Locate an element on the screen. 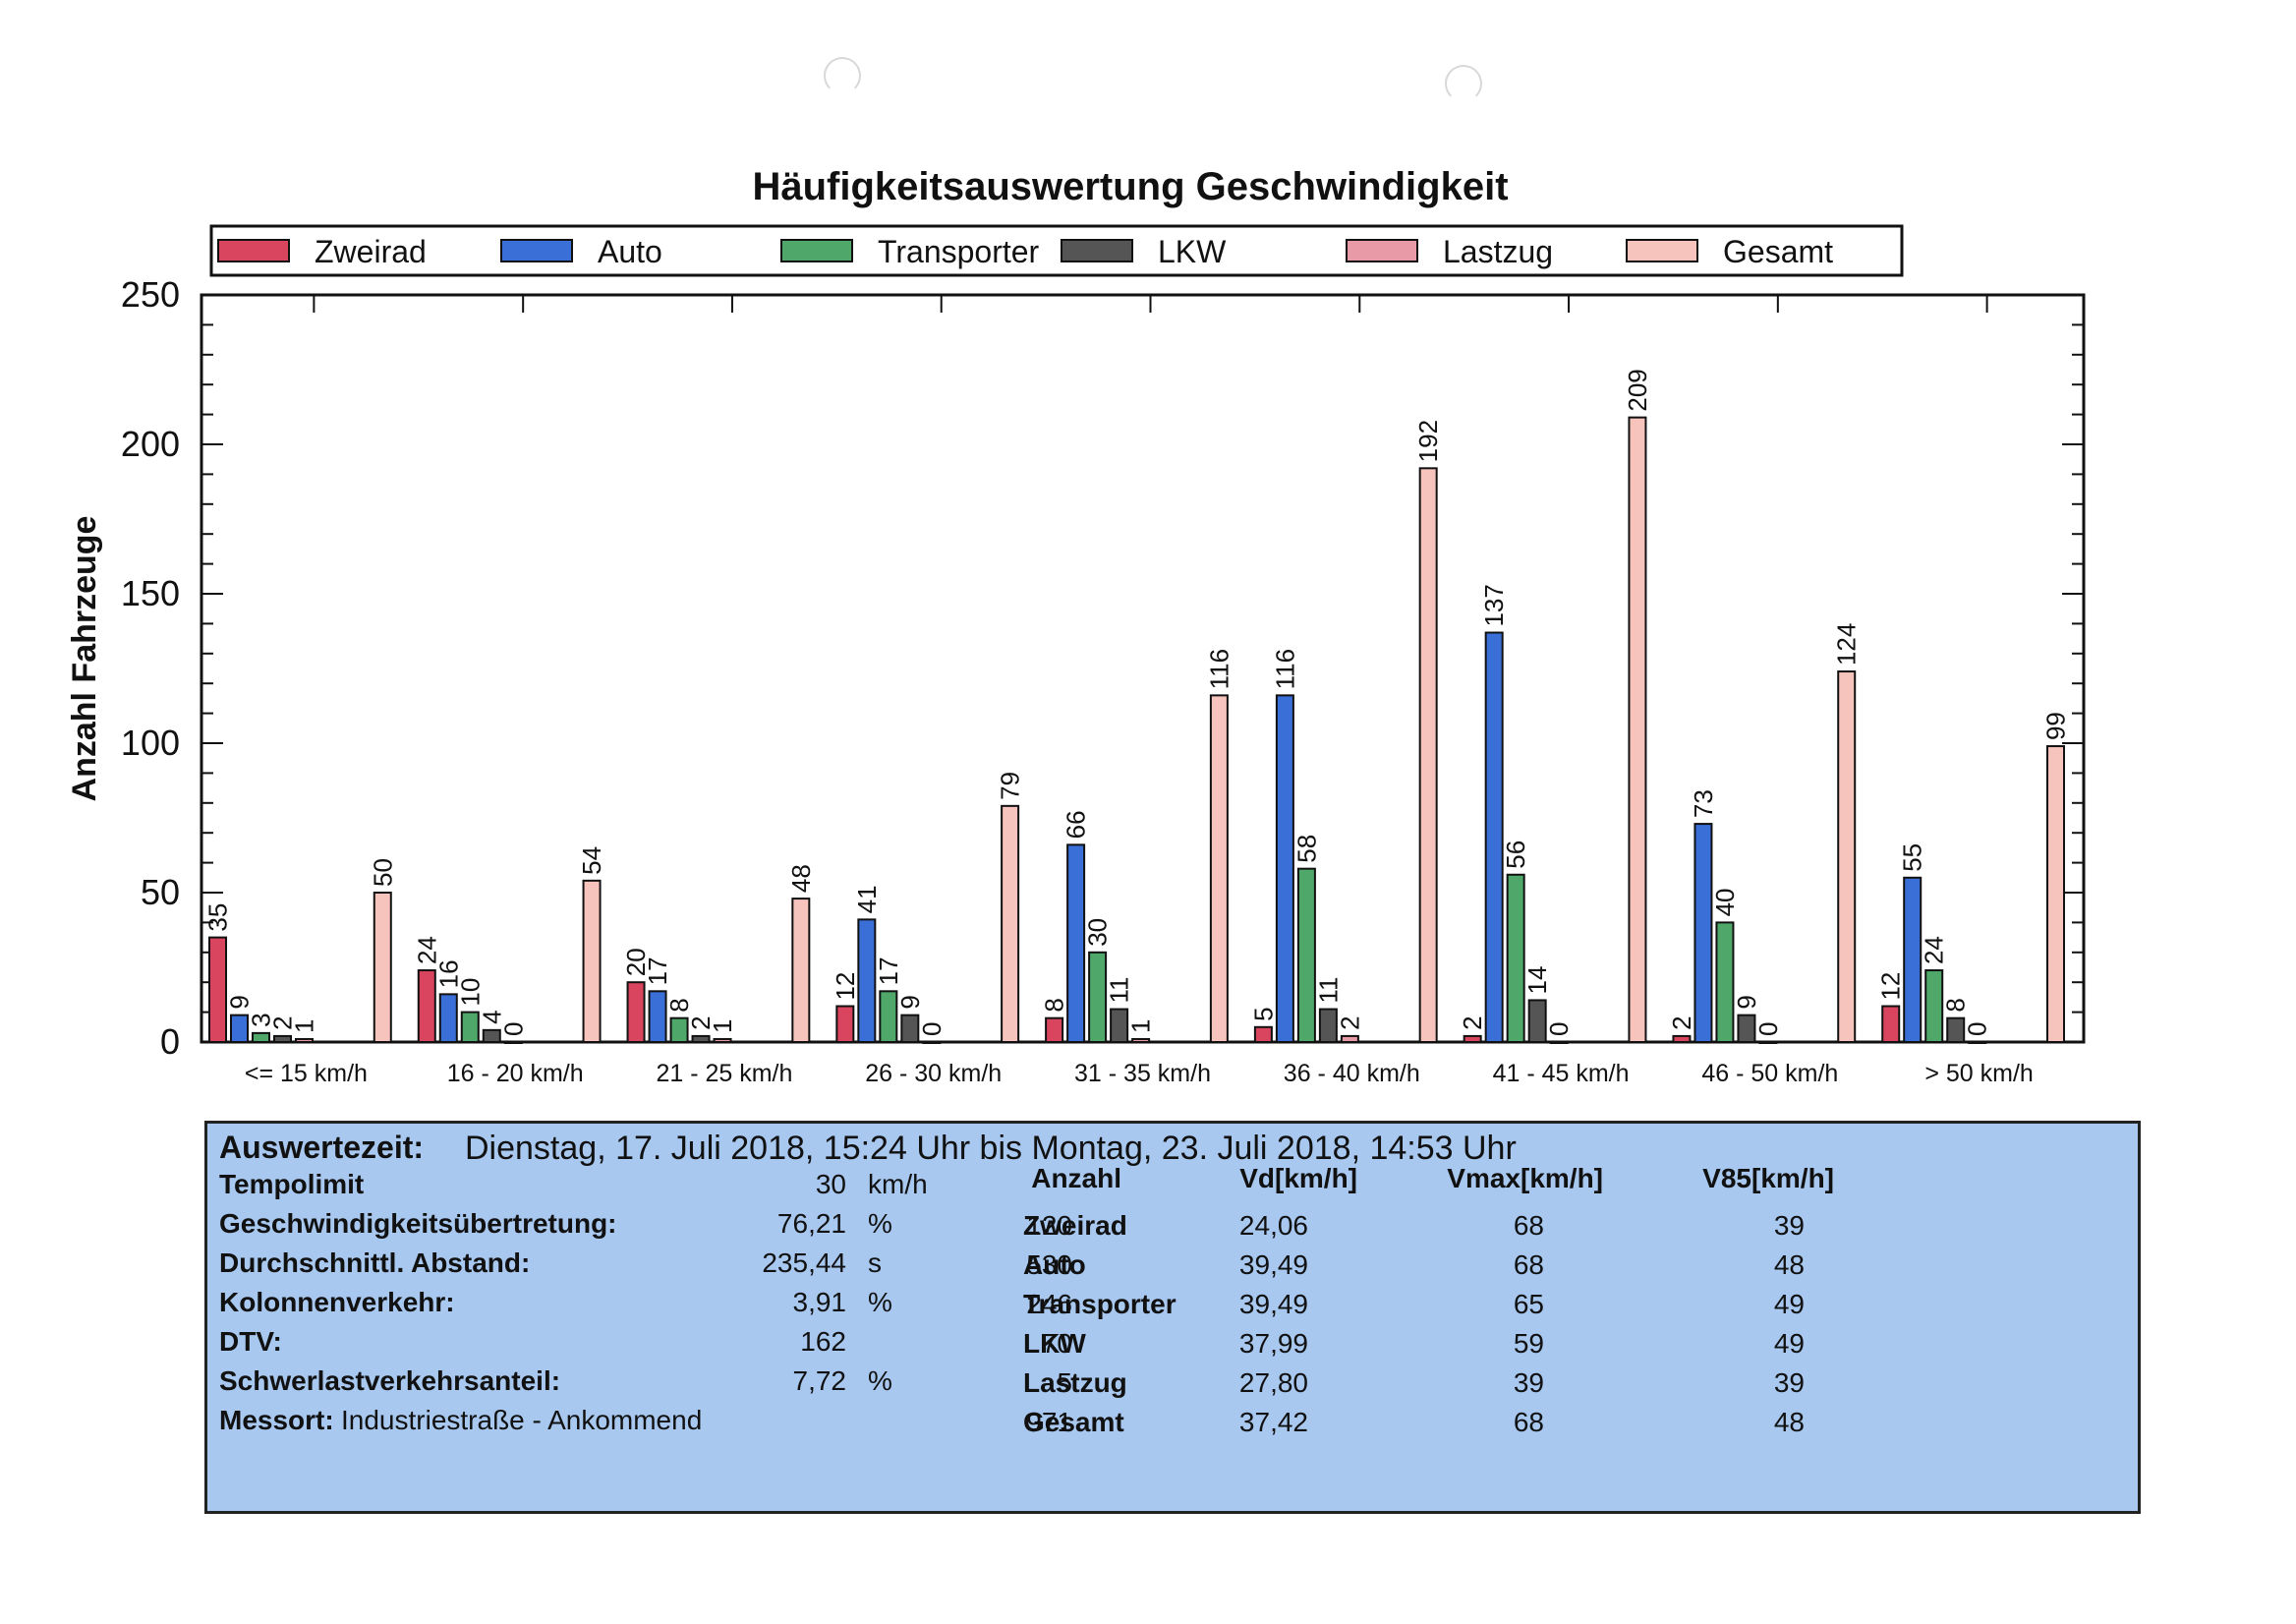 The width and height of the screenshot is (2296, 1624). param-unit: s is located at coordinates (875, 1262).